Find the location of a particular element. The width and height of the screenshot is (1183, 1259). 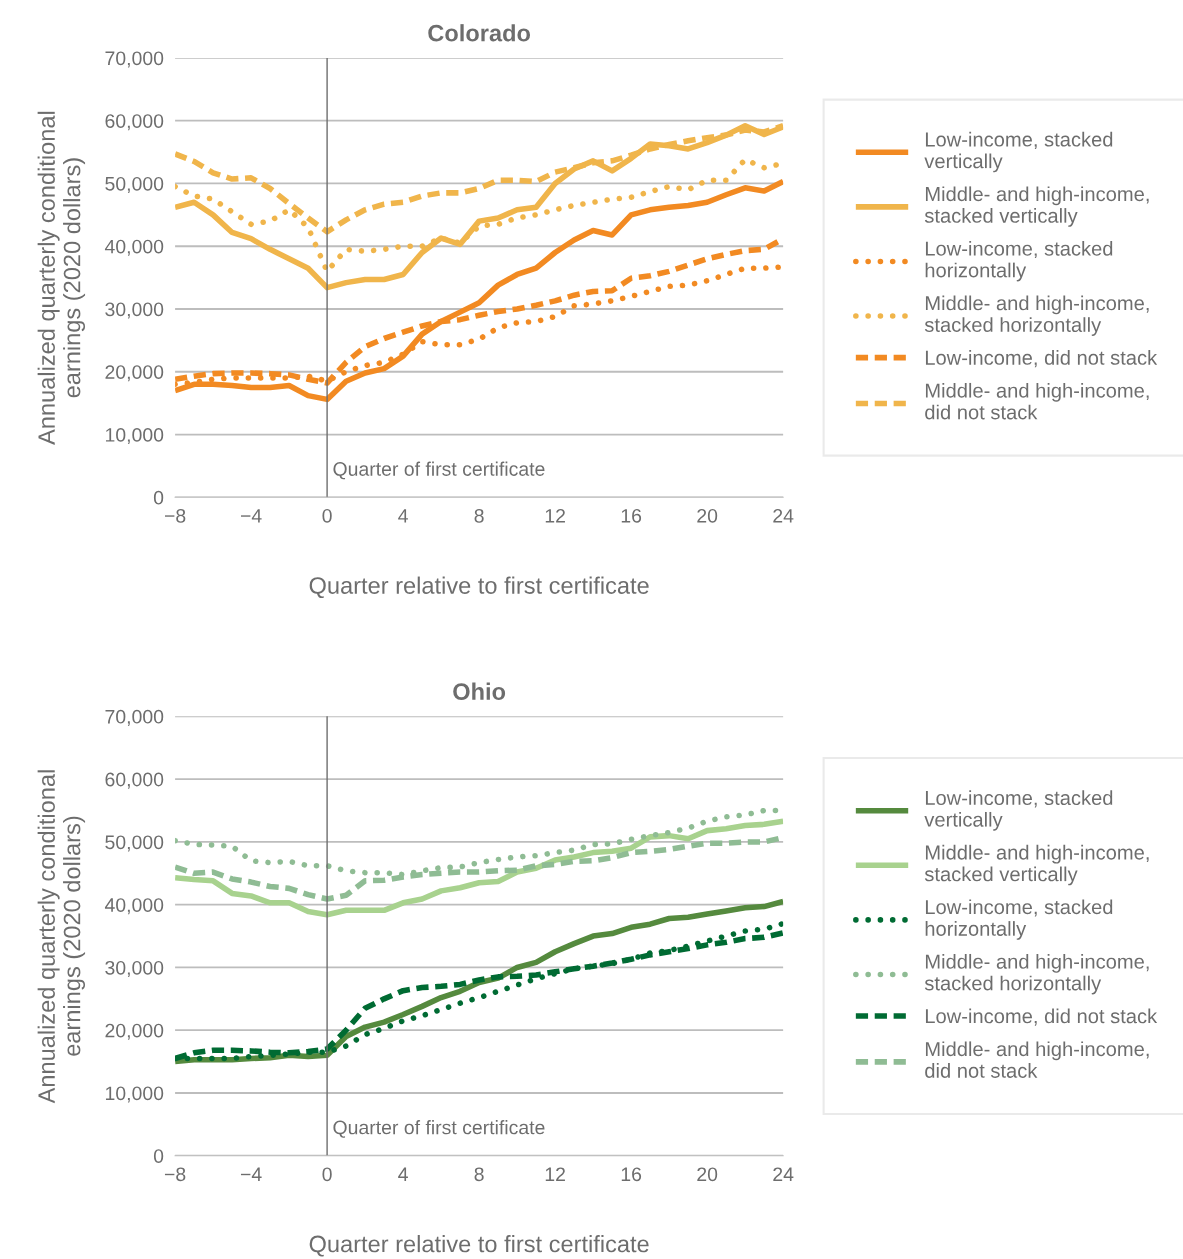

chart-title: Ohio is located at coordinates (479, 691).